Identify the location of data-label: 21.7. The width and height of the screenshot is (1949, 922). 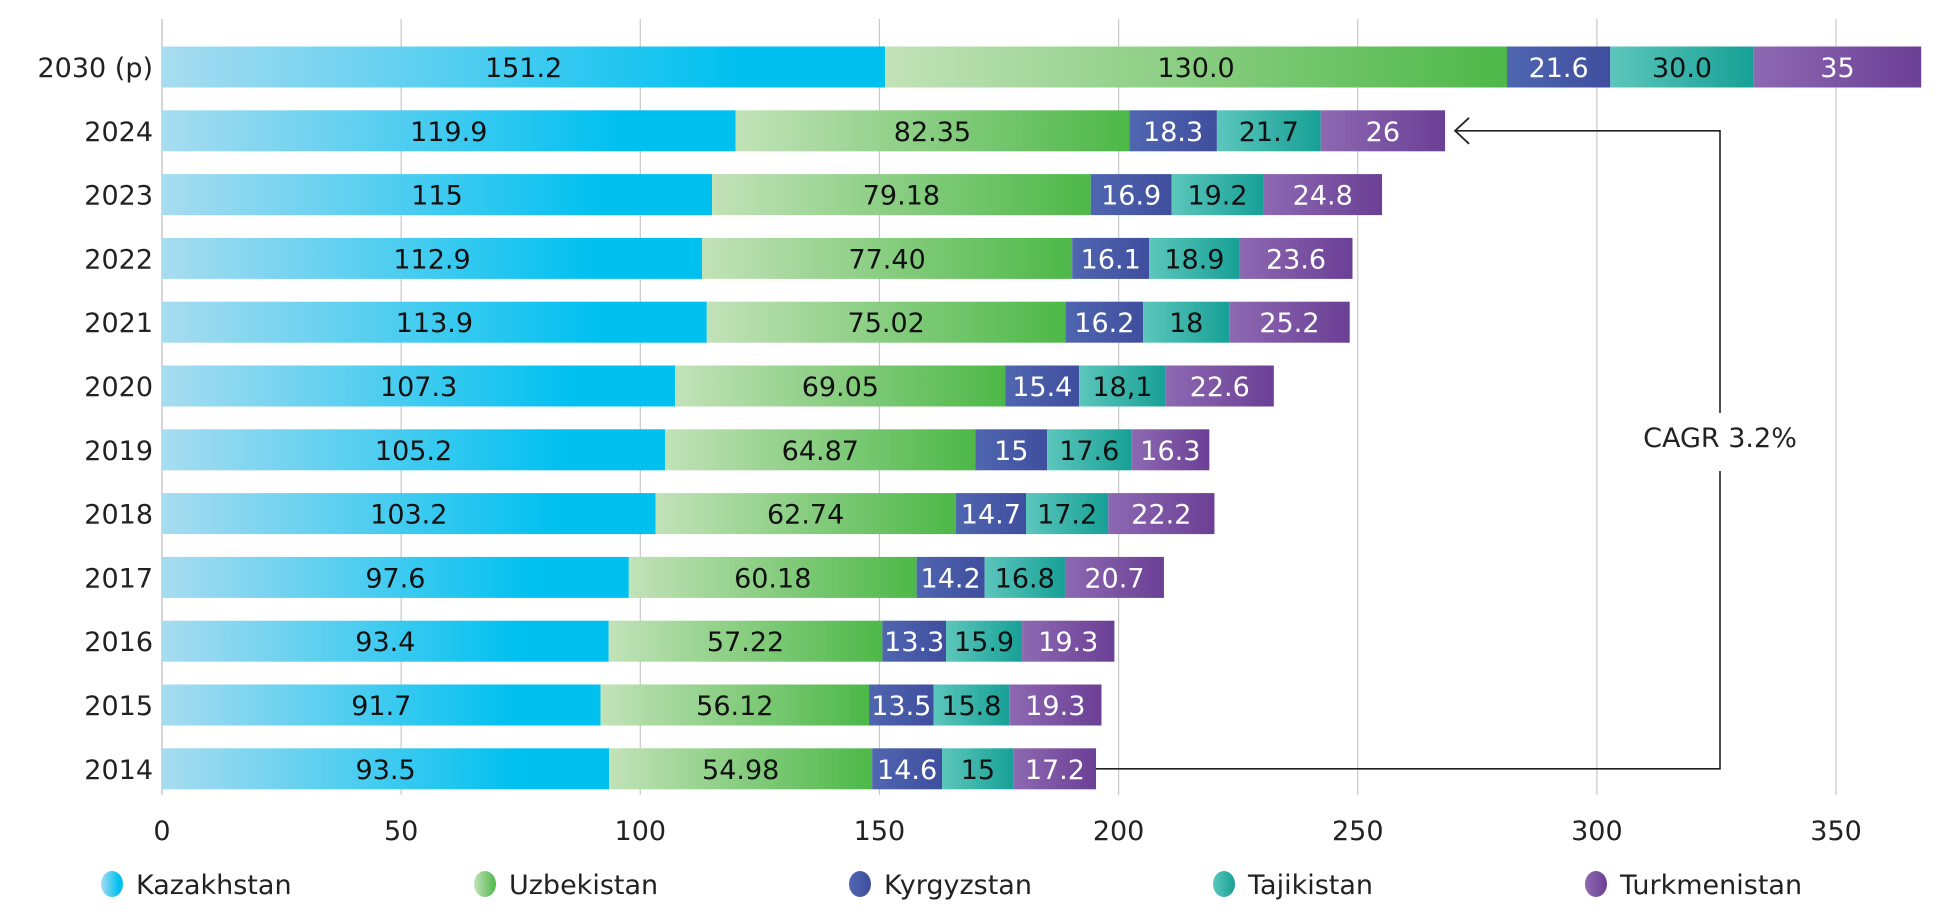
(1269, 132).